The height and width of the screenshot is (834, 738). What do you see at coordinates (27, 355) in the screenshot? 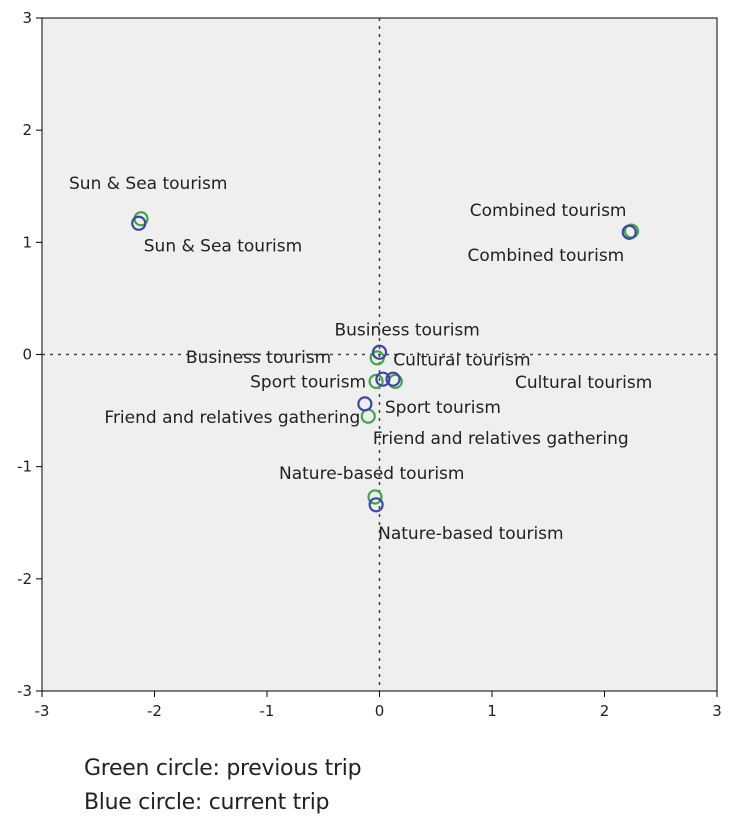
I see `y-tick-label: 0` at bounding box center [27, 355].